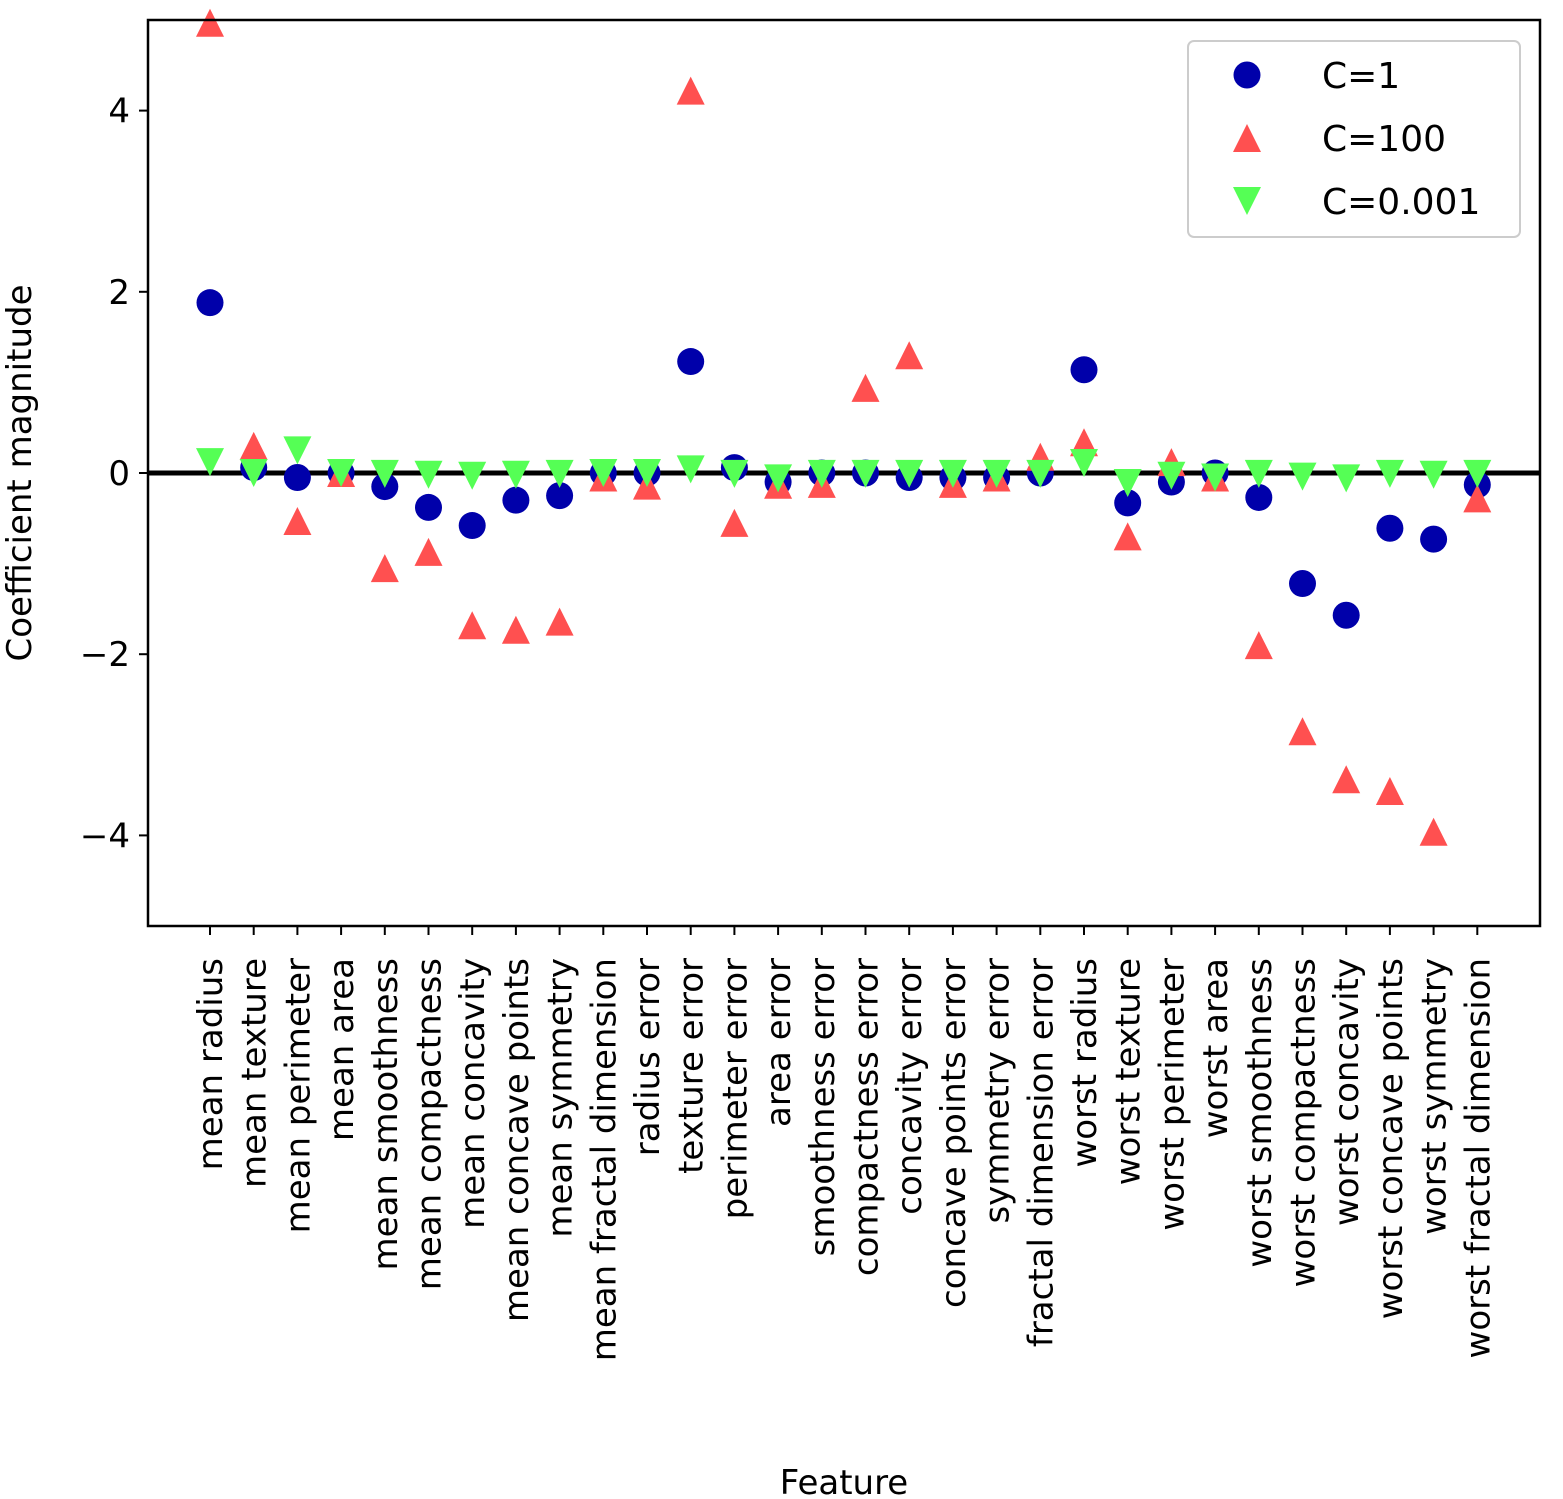 This screenshot has width=1563, height=1499. I want to click on y-tick-label: 0, so click(119, 474).